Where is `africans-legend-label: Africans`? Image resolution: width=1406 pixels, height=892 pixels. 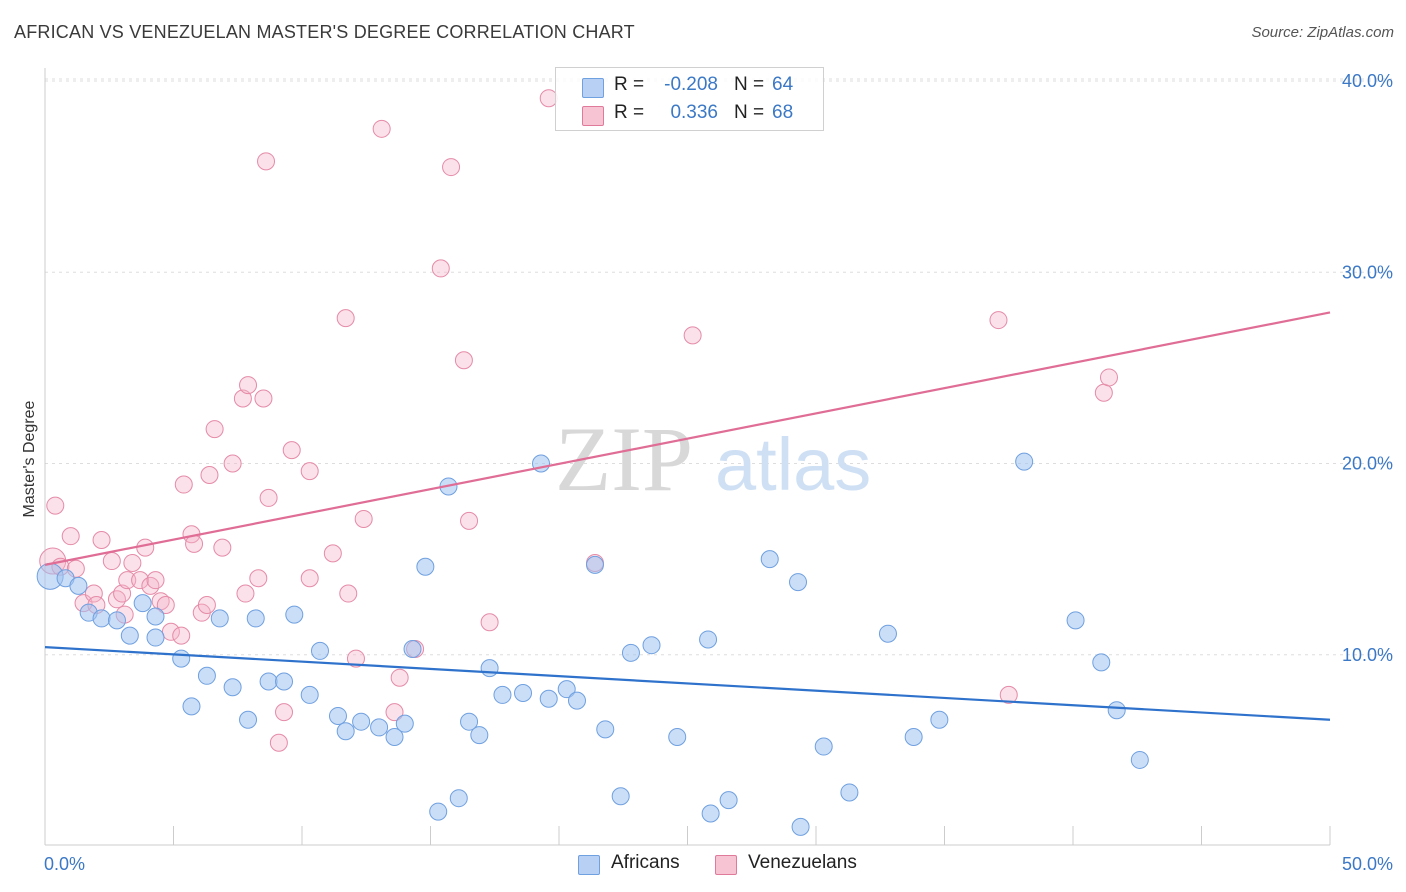 africans-legend-label: Africans is located at coordinates (645, 862).